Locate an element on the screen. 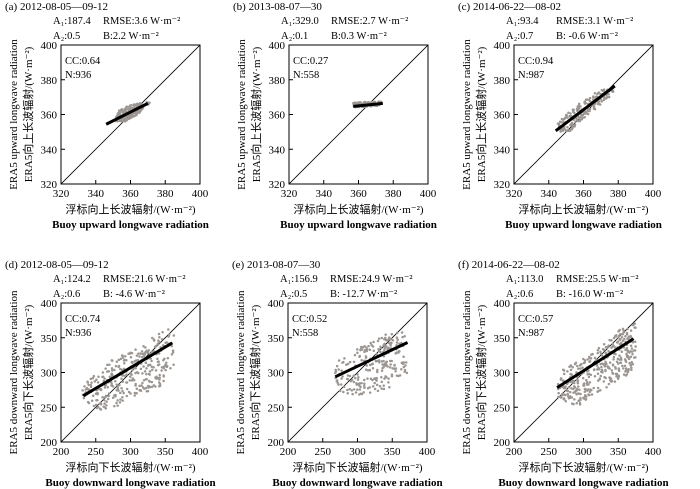  stat-a1: A₁:187.4 is located at coordinates (72, 21).